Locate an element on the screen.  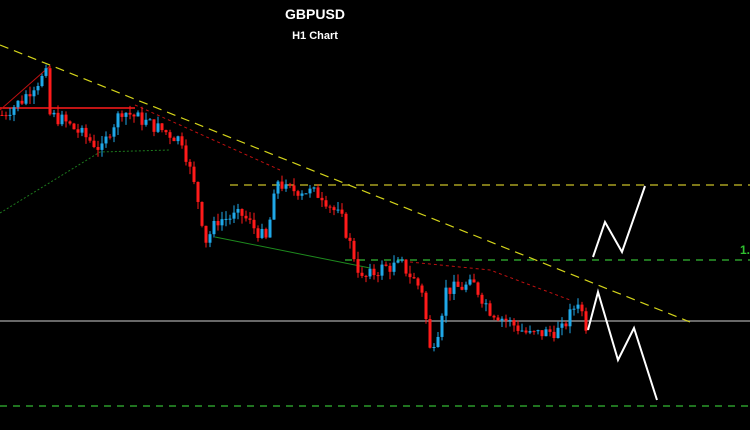
red-rising-line is located at coordinates (25, 88).